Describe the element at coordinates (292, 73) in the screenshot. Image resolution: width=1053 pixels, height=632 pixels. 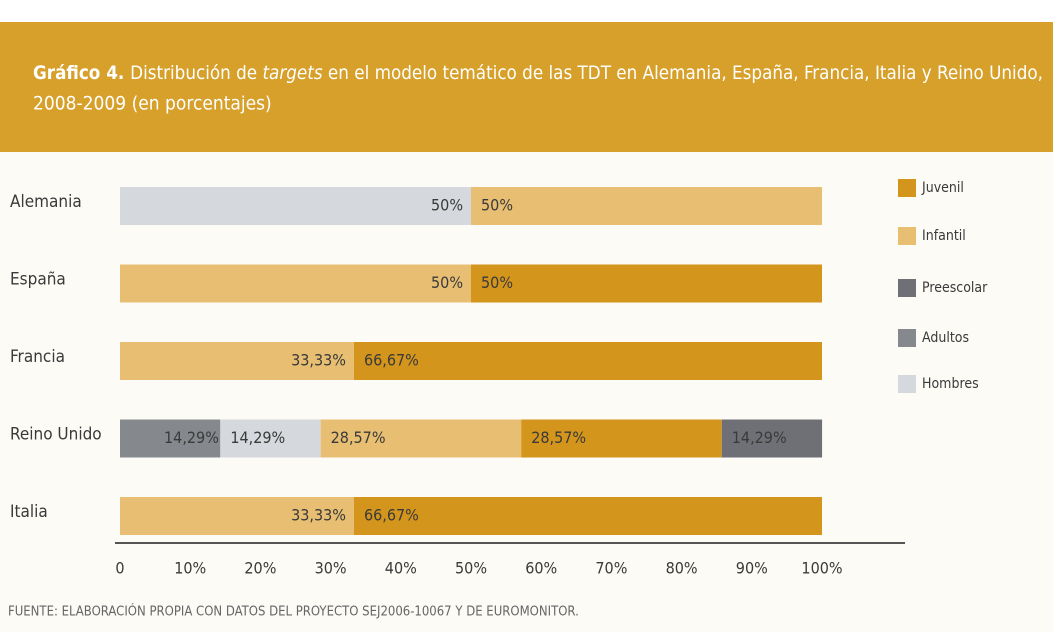
I see `title-part: targets` at that location.